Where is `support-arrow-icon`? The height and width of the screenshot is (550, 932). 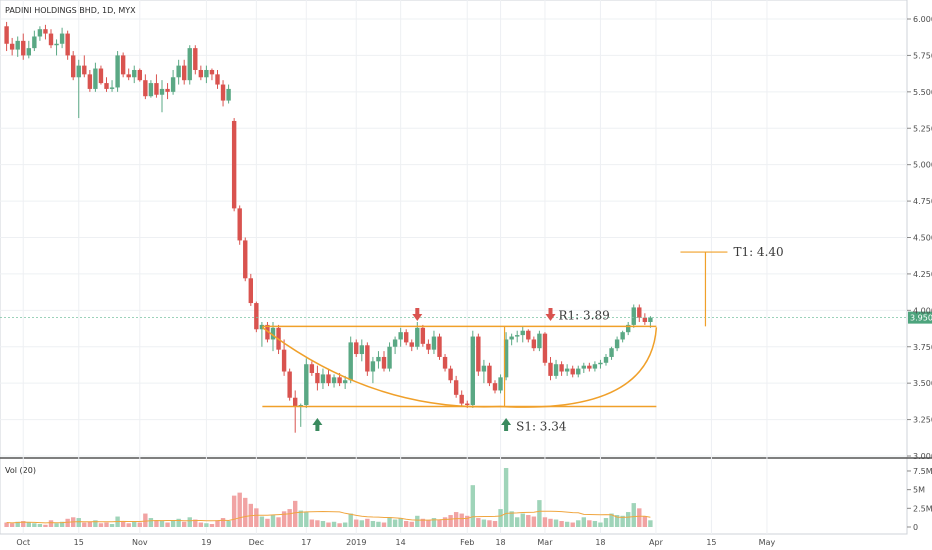
support-arrow-icon is located at coordinates (506, 421).